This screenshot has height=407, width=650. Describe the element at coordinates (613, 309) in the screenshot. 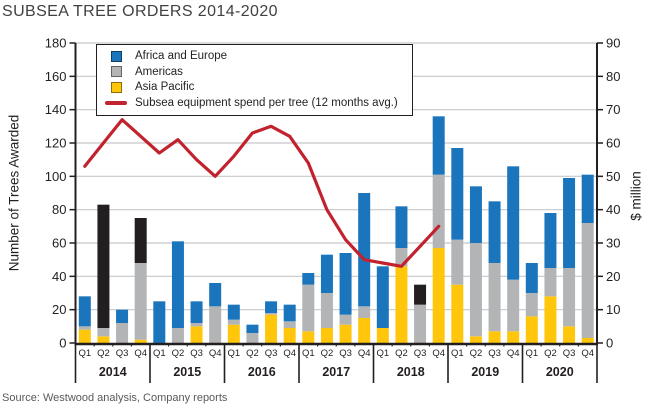

I see `right-axis-tick-label: 10` at that location.